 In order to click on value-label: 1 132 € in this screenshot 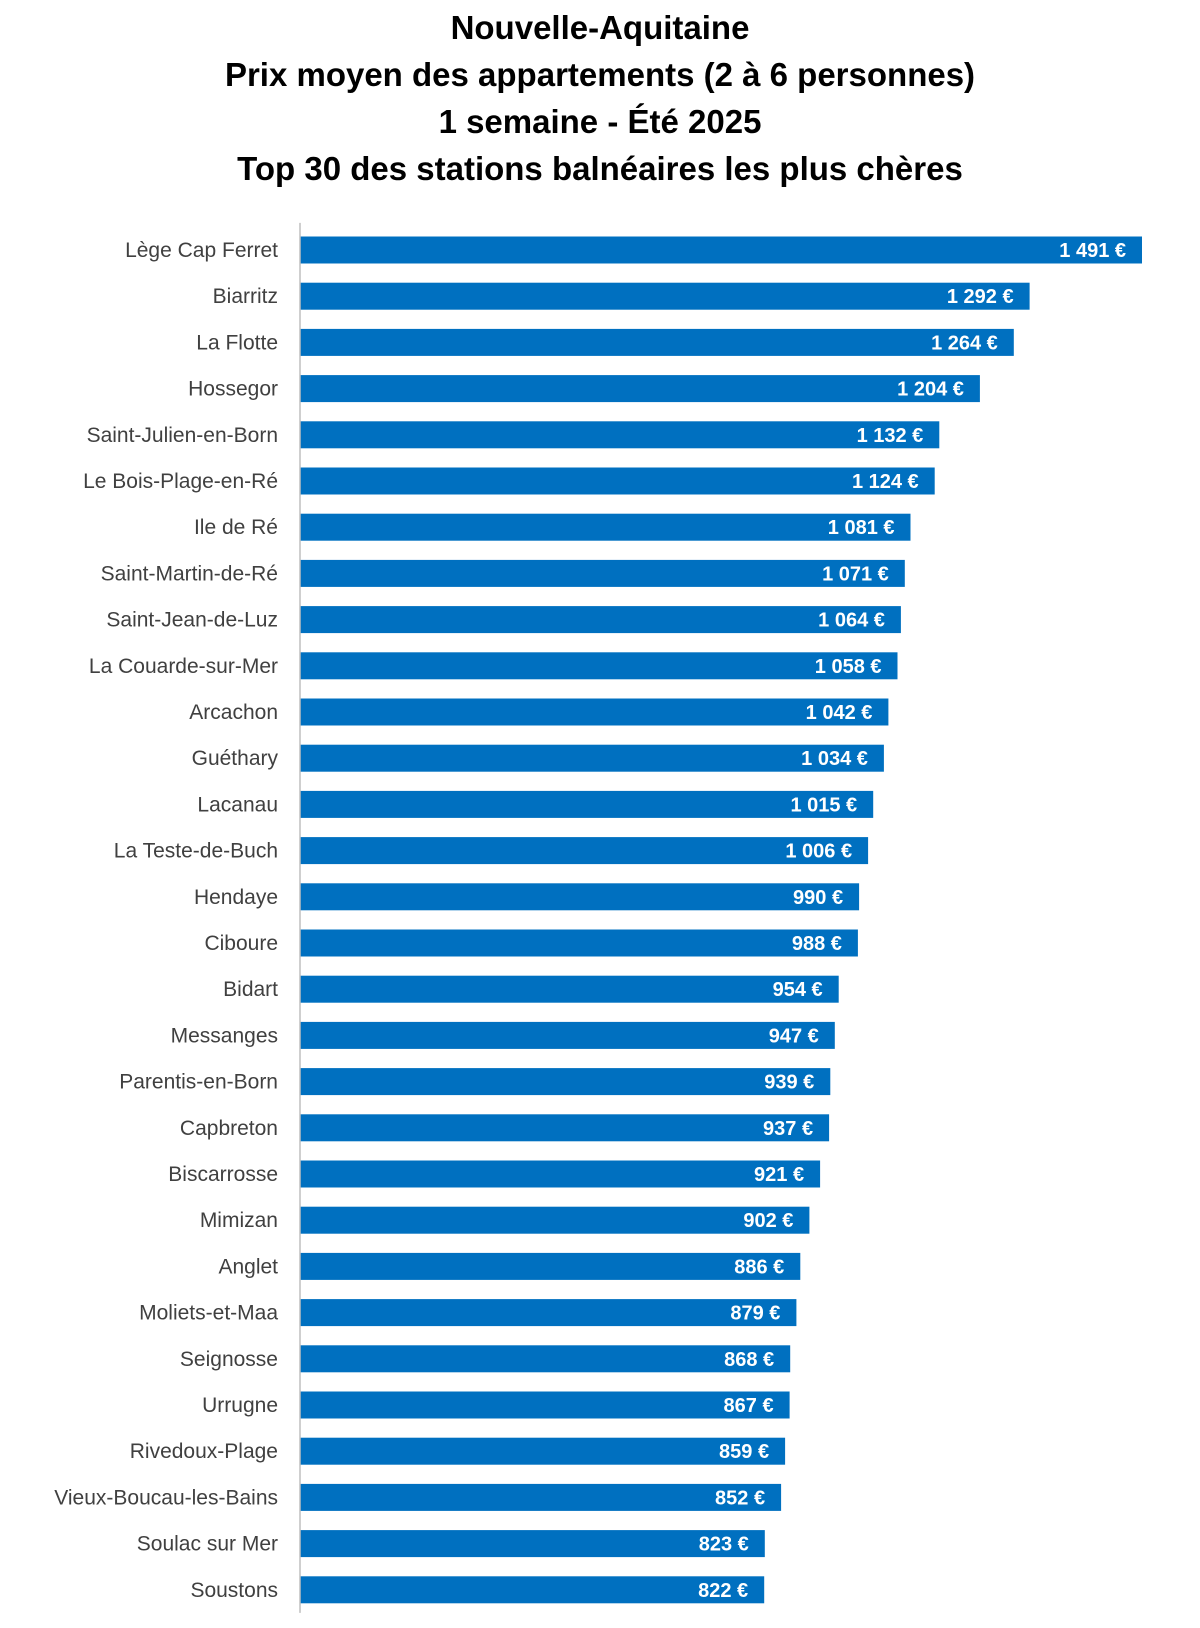, I will do `click(890, 436)`.